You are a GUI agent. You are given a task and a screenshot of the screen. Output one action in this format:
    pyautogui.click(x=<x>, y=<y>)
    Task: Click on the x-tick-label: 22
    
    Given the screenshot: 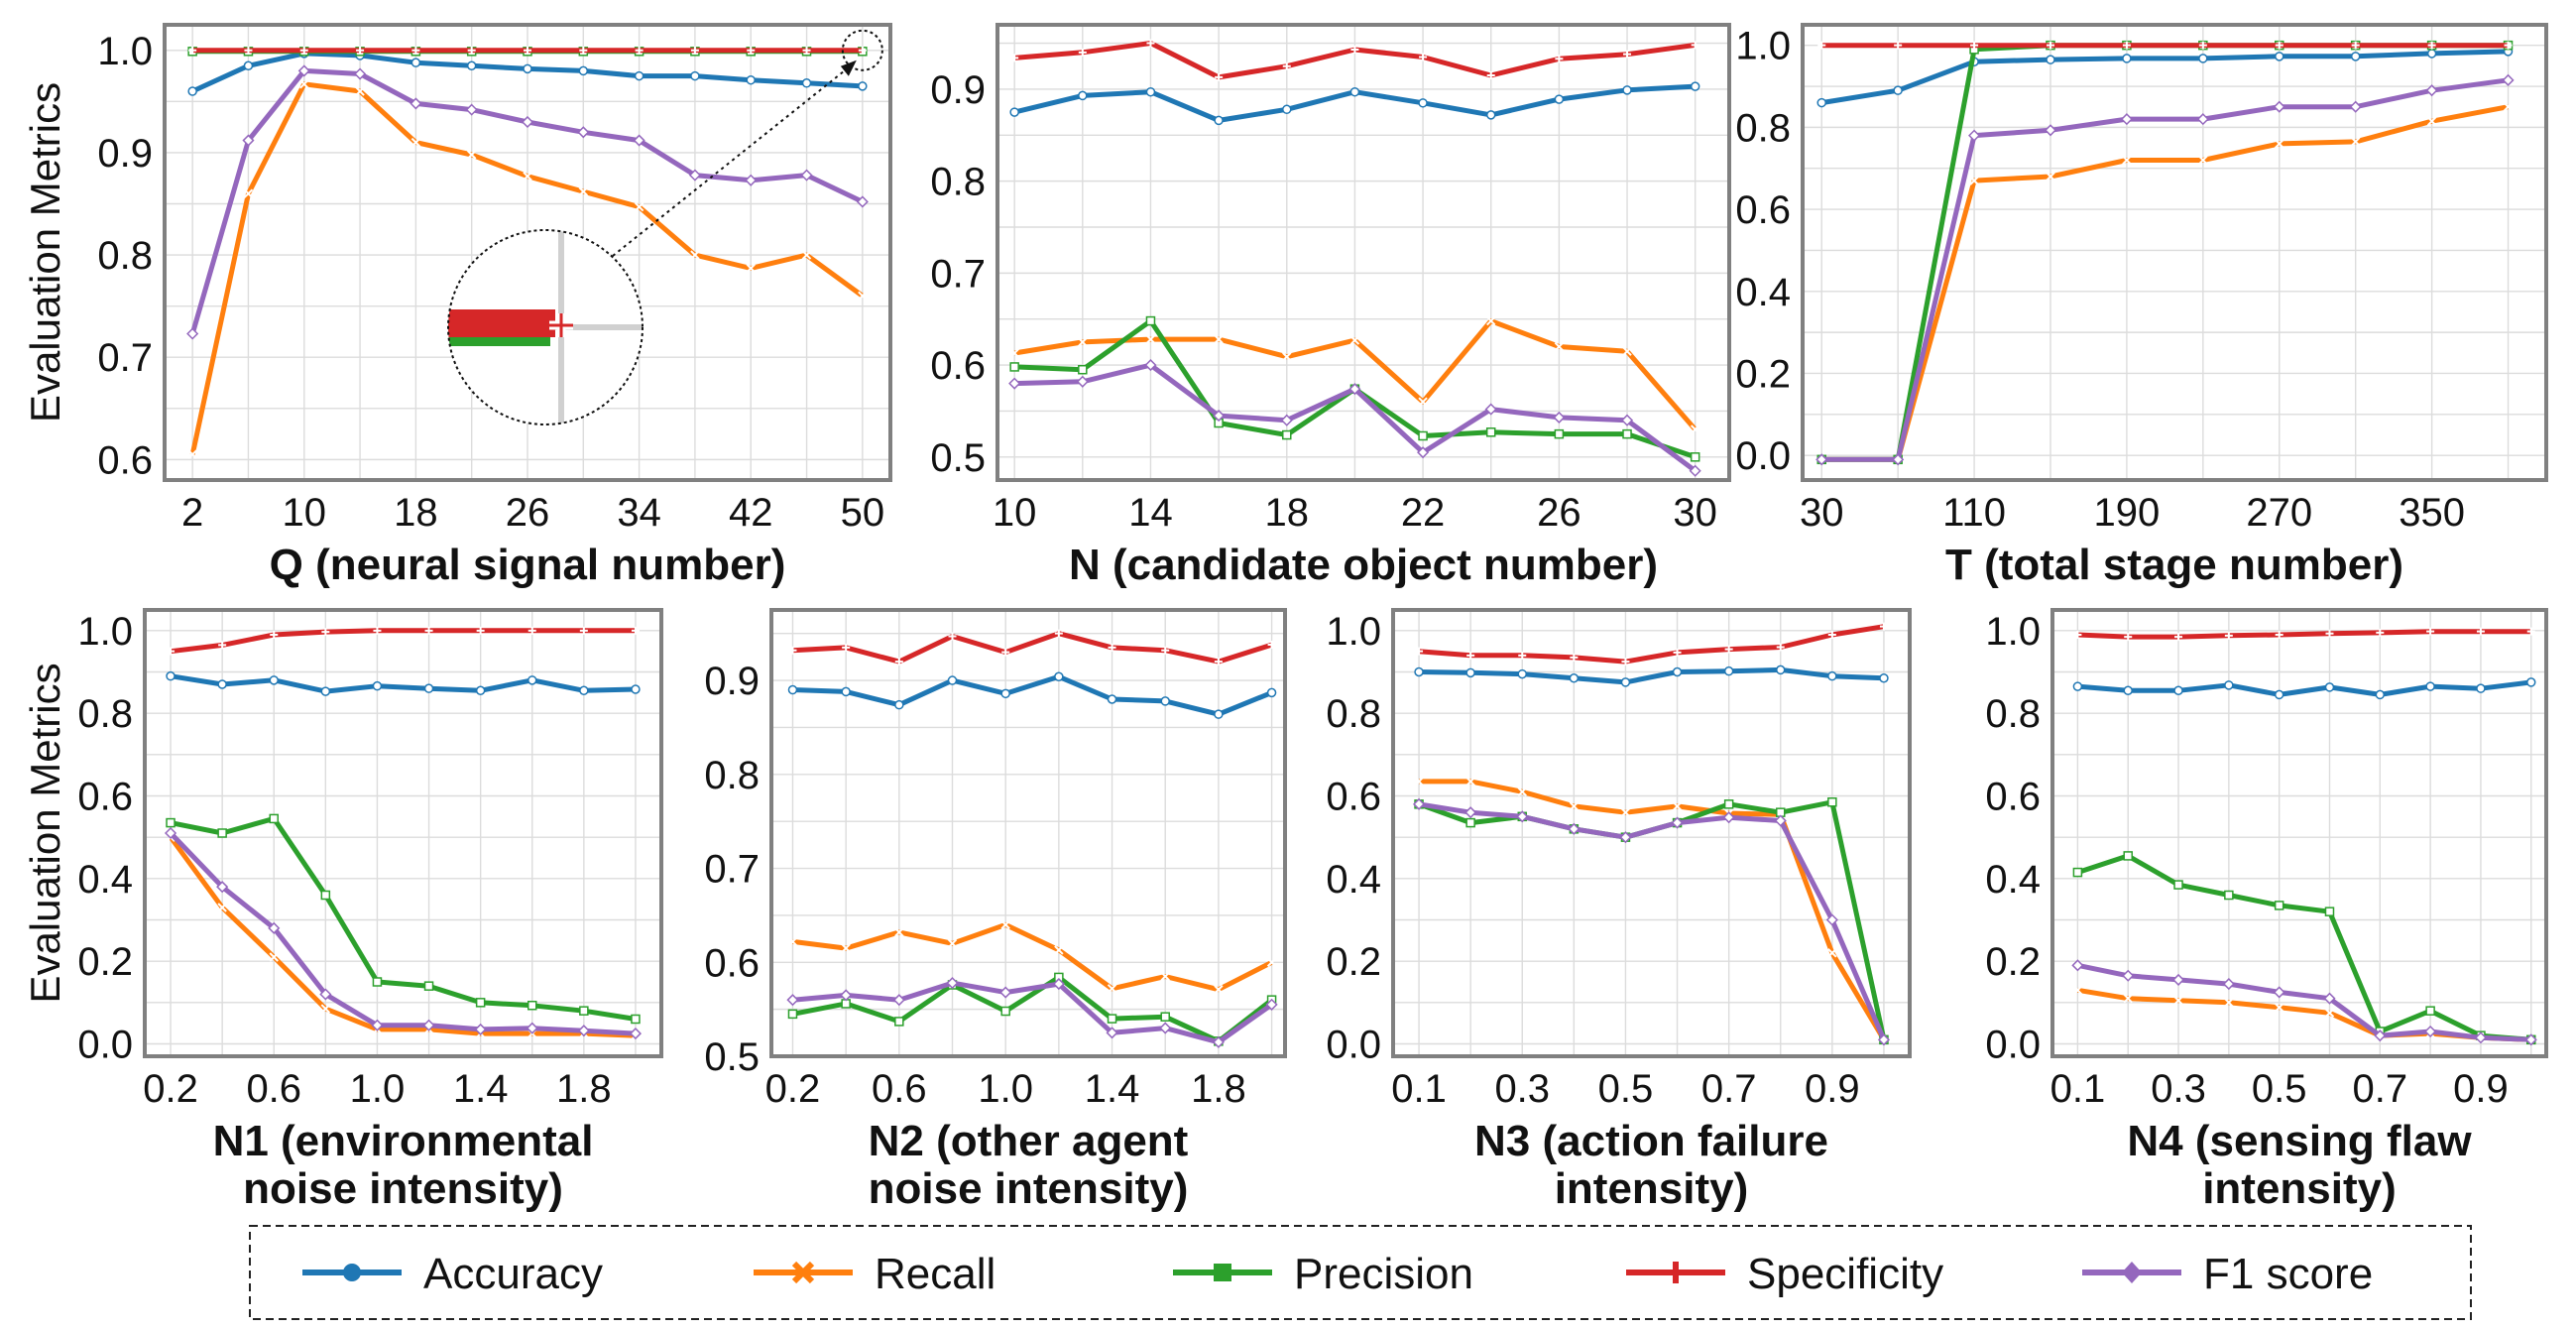 What is the action you would take?
    pyautogui.click(x=1423, y=513)
    